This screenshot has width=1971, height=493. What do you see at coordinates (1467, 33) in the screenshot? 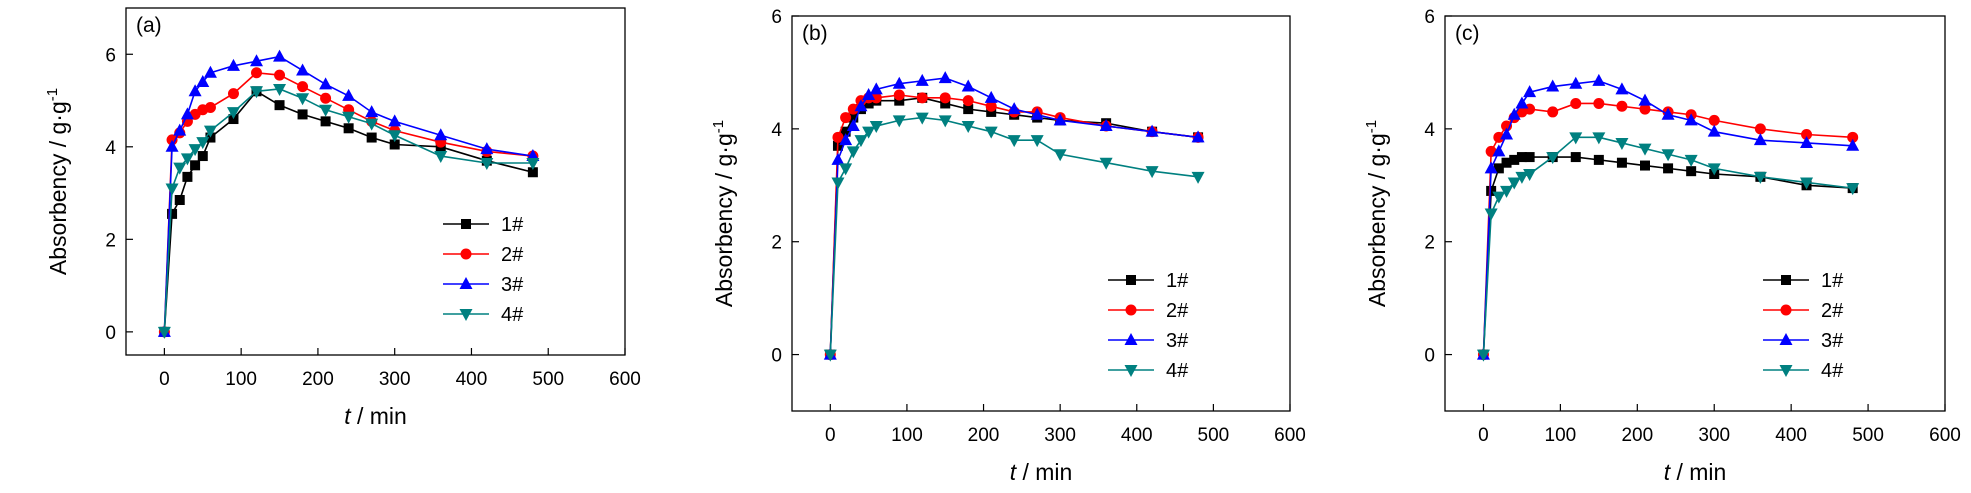
I see `panel-label: (c)` at bounding box center [1467, 33].